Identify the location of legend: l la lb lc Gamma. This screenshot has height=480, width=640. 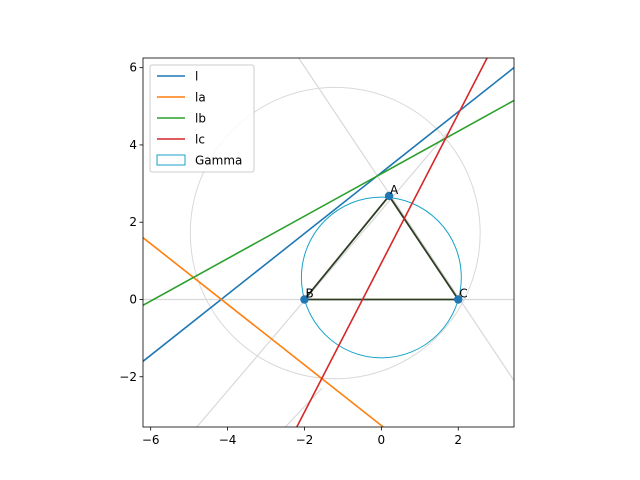
(202, 118).